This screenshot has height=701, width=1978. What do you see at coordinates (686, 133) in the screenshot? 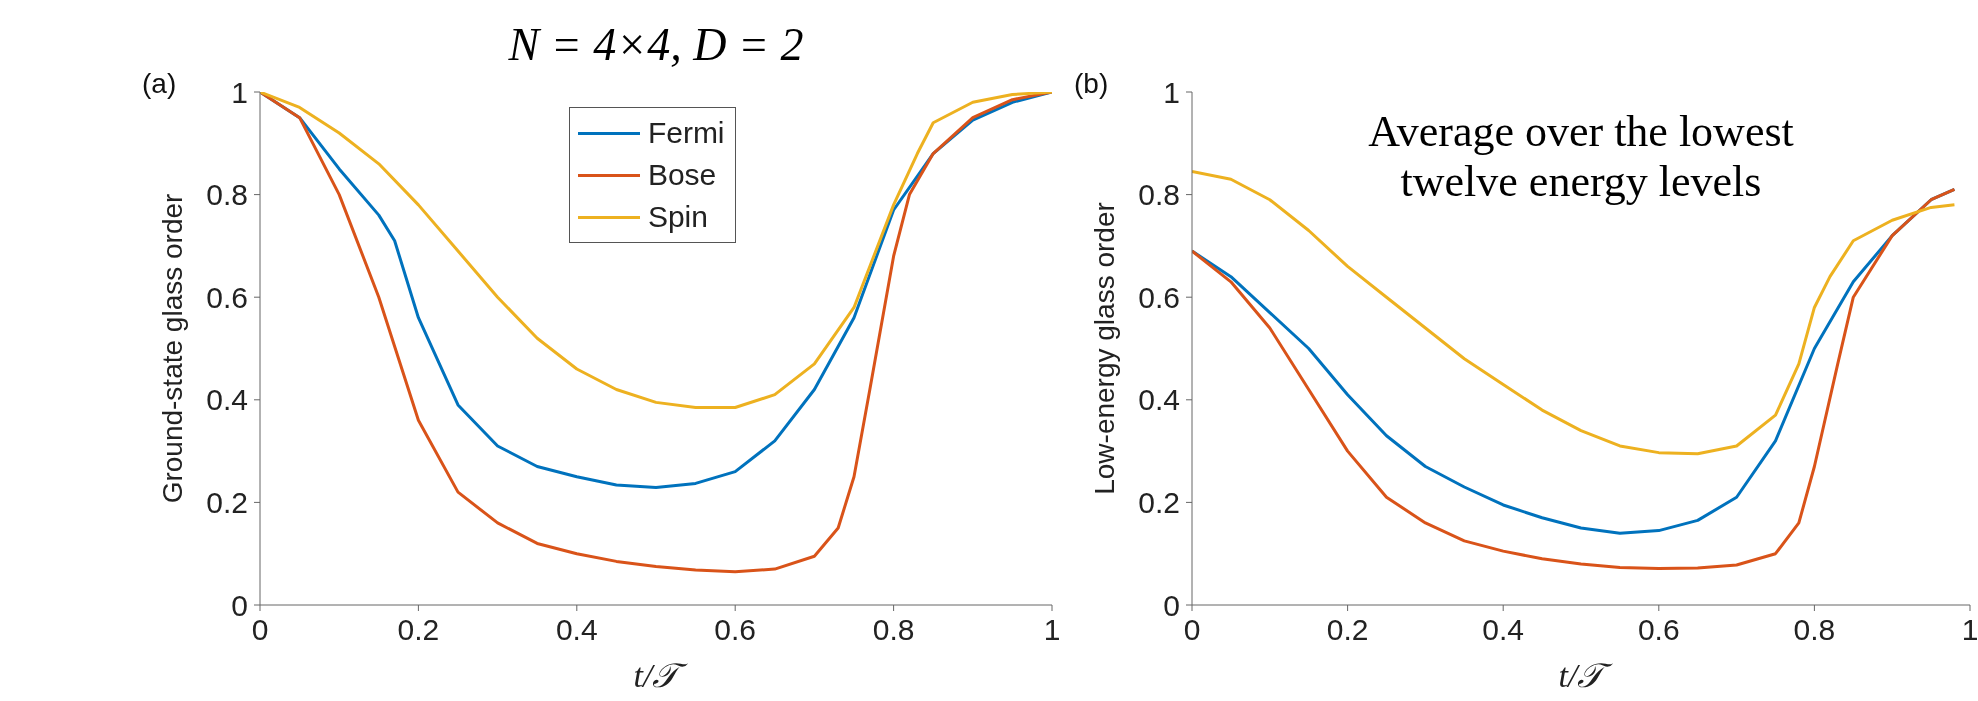
I see `legend-label: Fermi` at bounding box center [686, 133].